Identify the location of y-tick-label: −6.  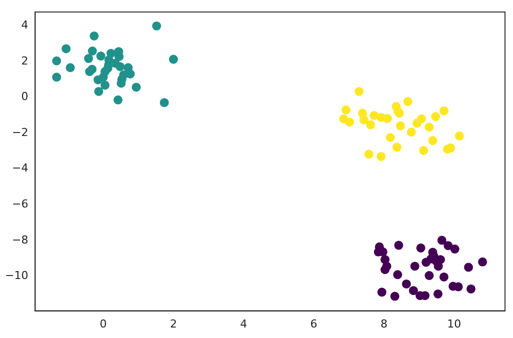
(20, 203).